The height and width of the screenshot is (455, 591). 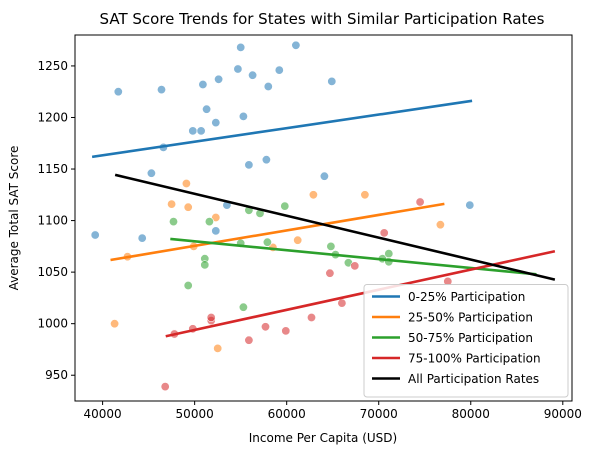 What do you see at coordinates (52, 169) in the screenshot?
I see `y-tick-label: 1150` at bounding box center [52, 169].